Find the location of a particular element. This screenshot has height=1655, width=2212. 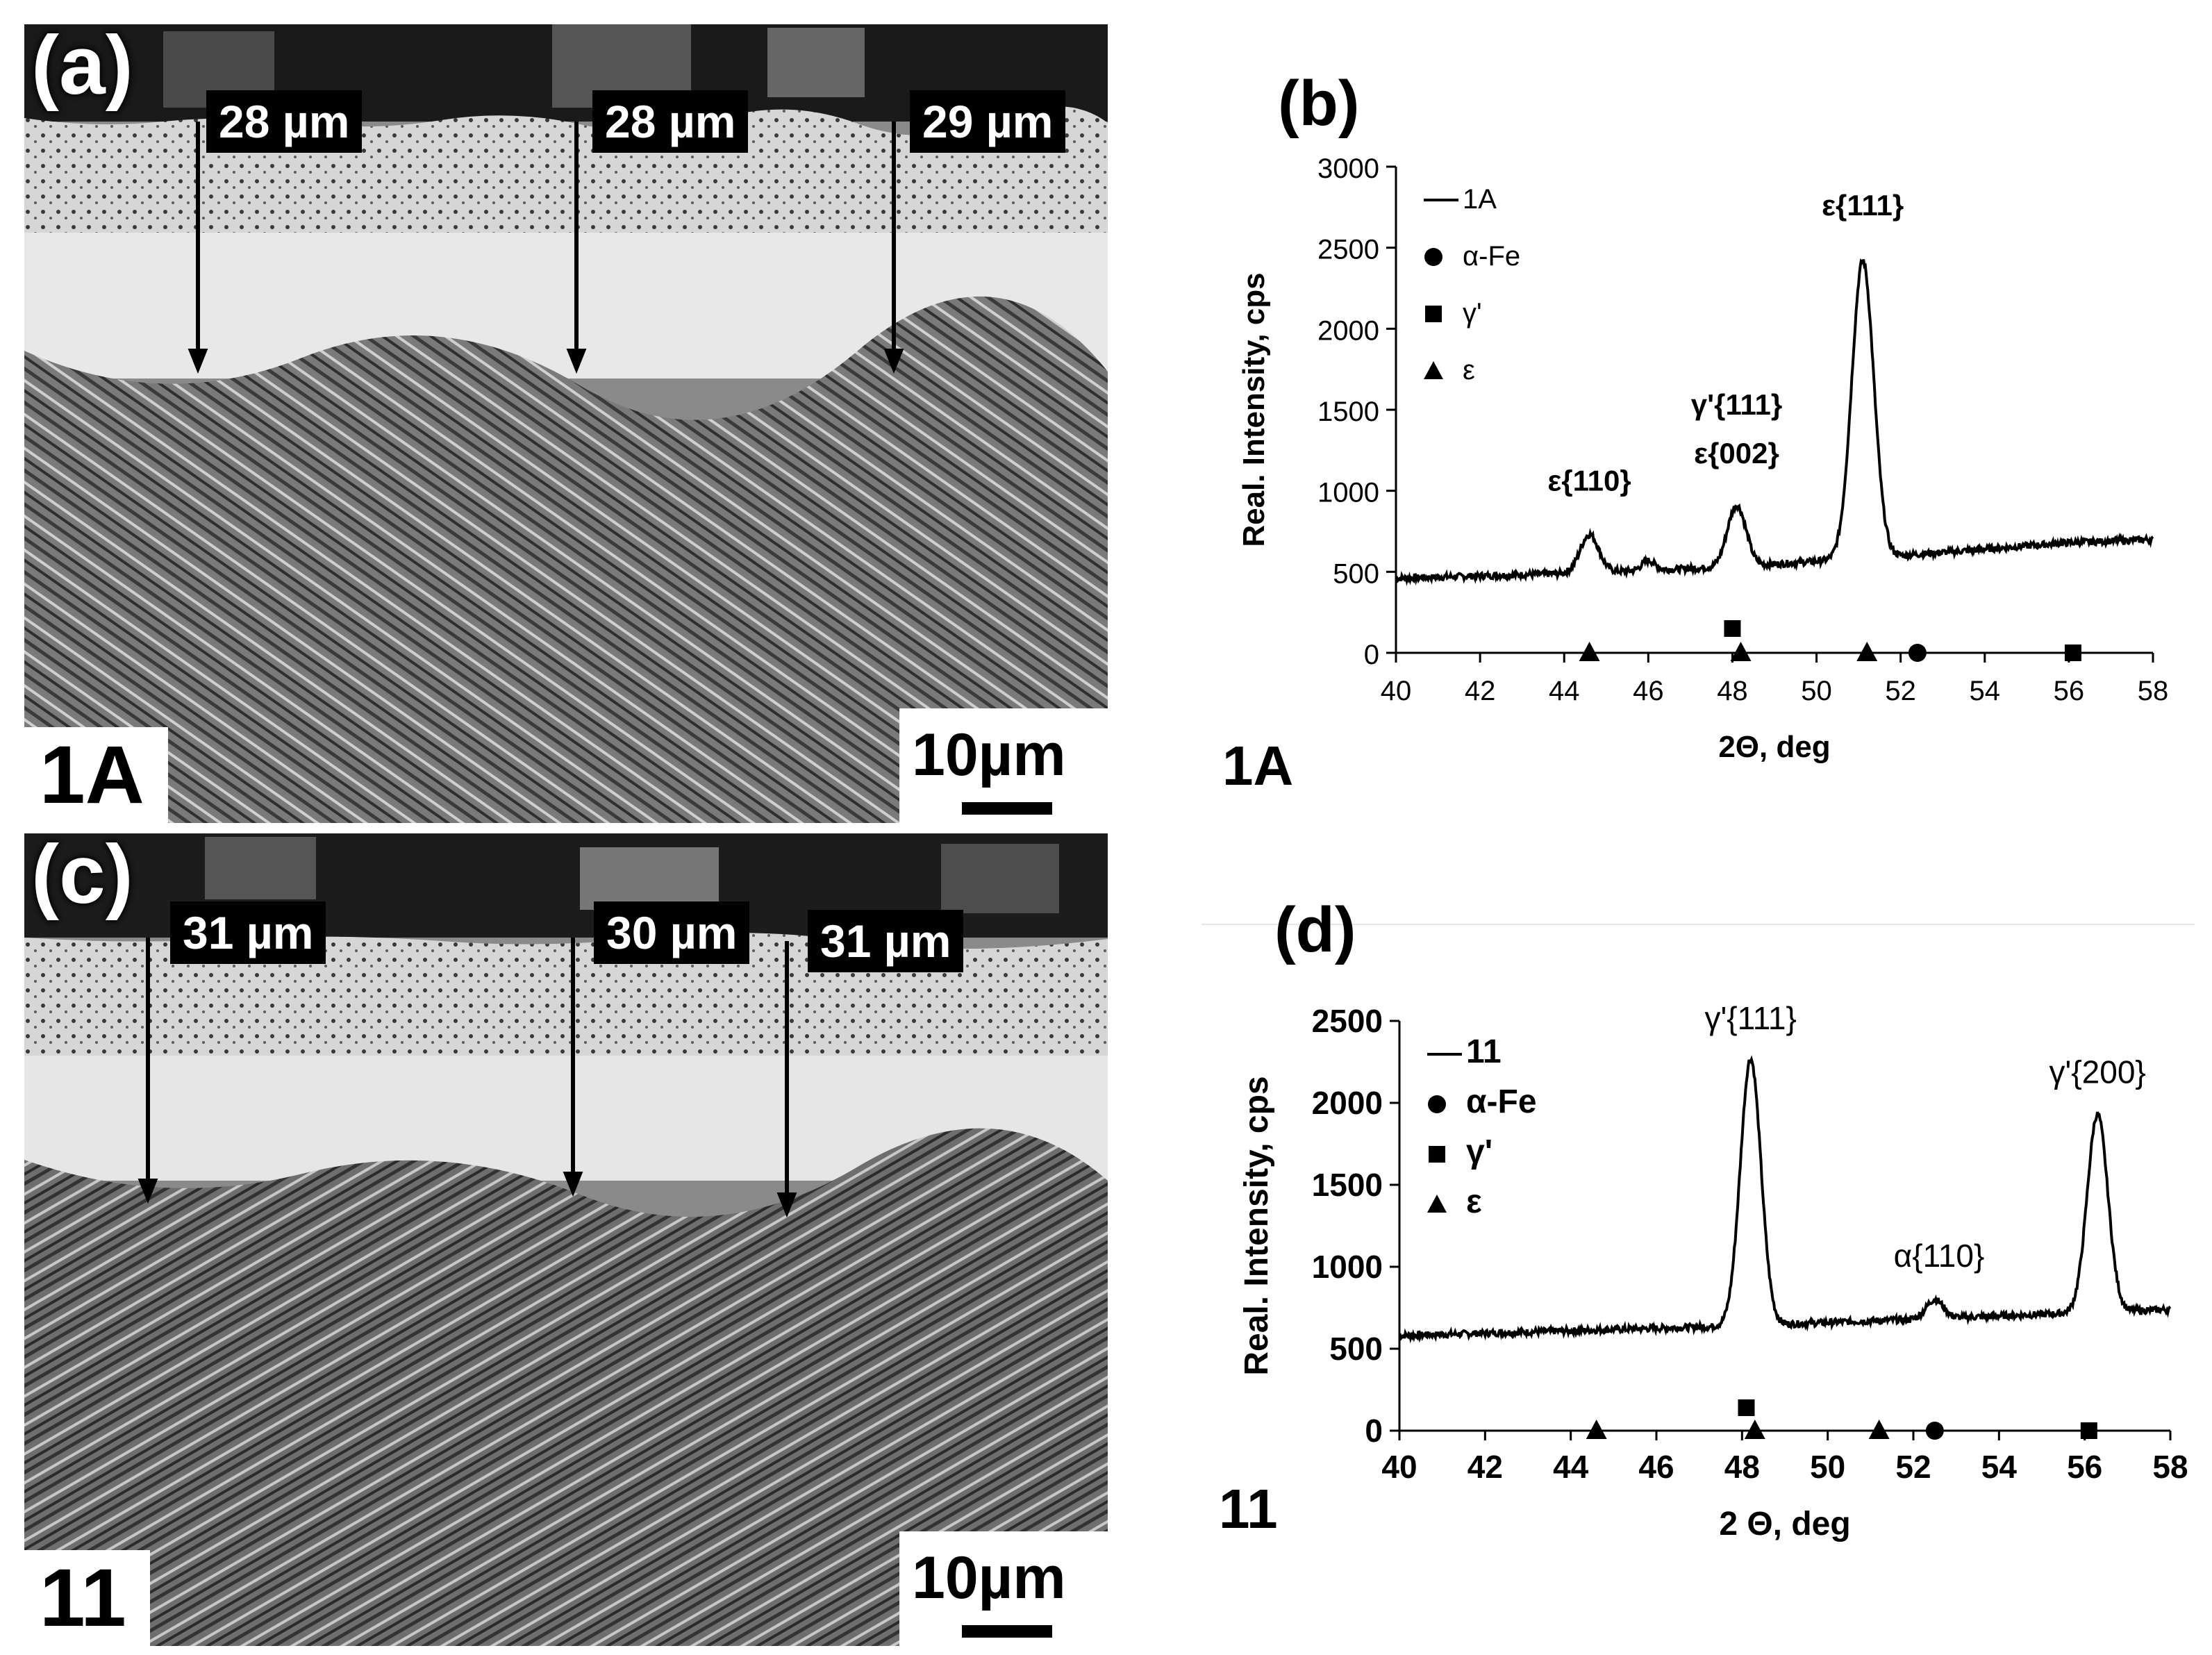

thickness-label-c1: 31 µm is located at coordinates (248, 932).